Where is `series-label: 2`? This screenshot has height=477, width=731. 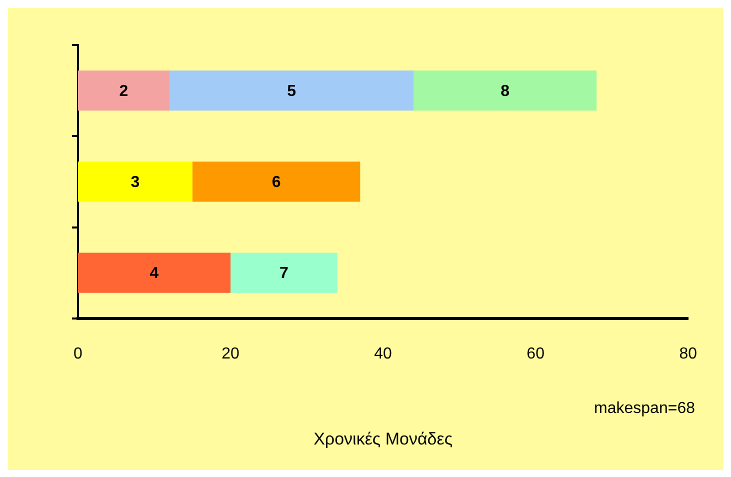
series-label: 2 is located at coordinates (123, 91).